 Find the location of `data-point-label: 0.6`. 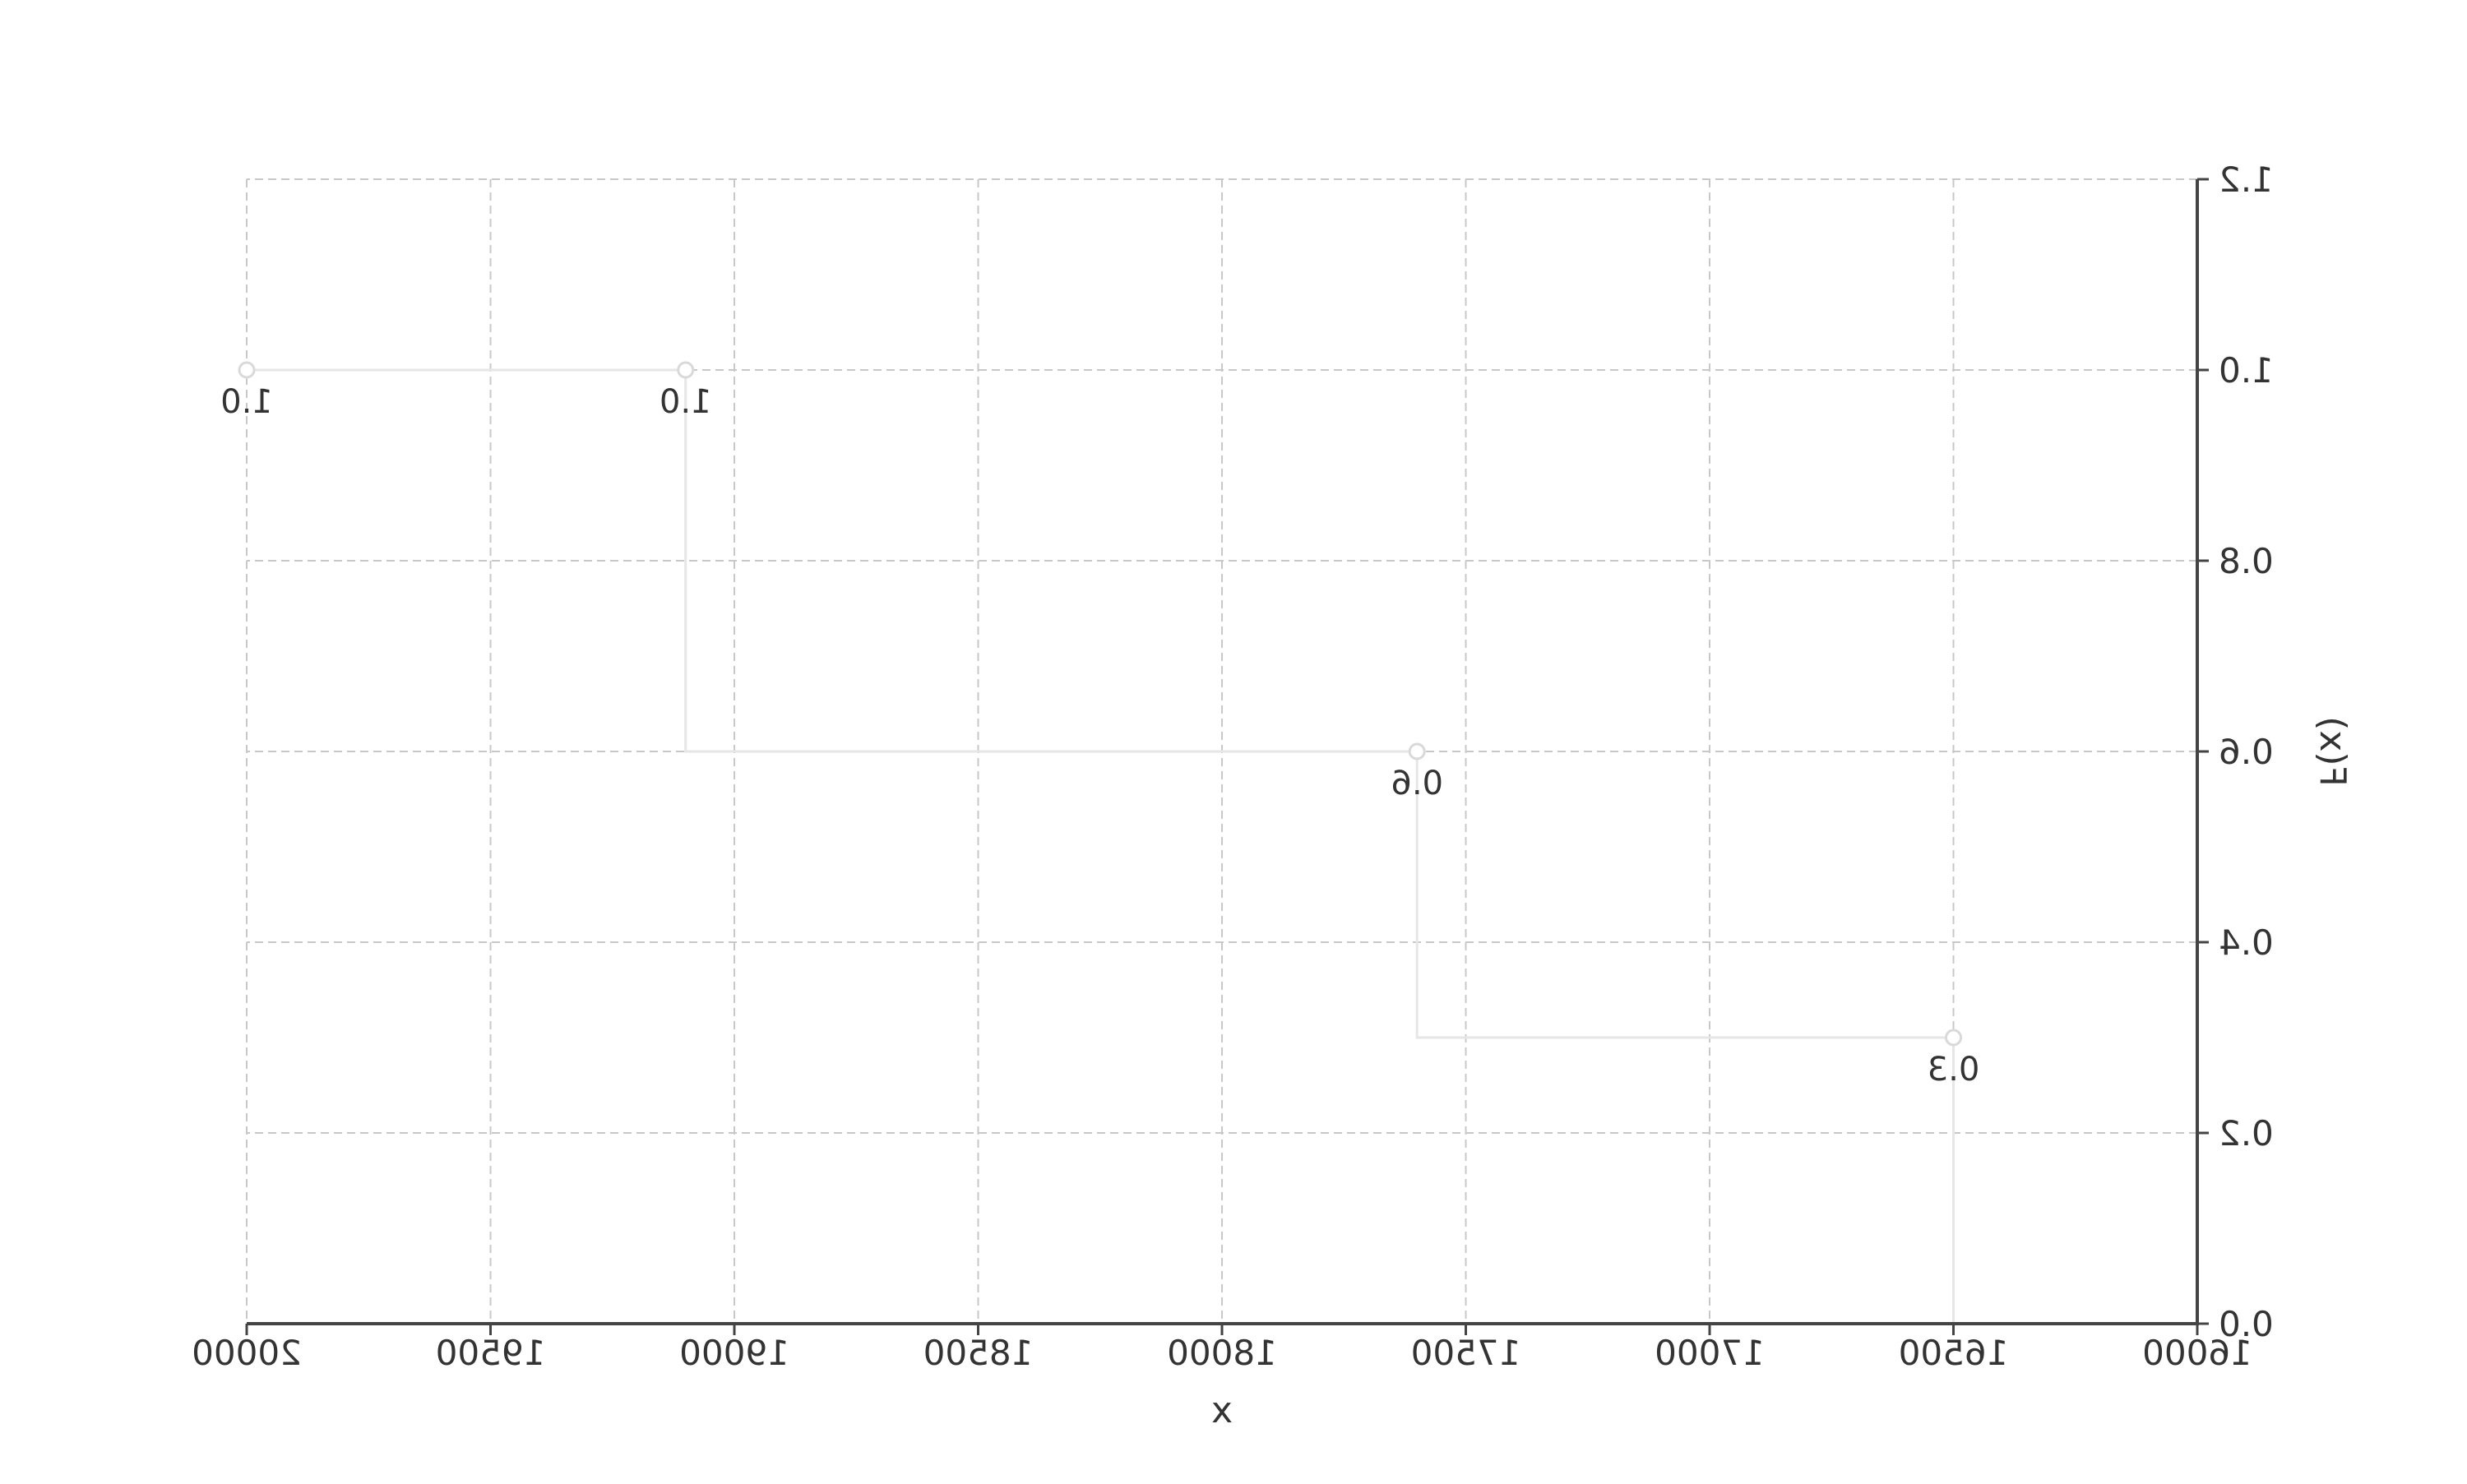

data-point-label: 0.6 is located at coordinates (1417, 784).